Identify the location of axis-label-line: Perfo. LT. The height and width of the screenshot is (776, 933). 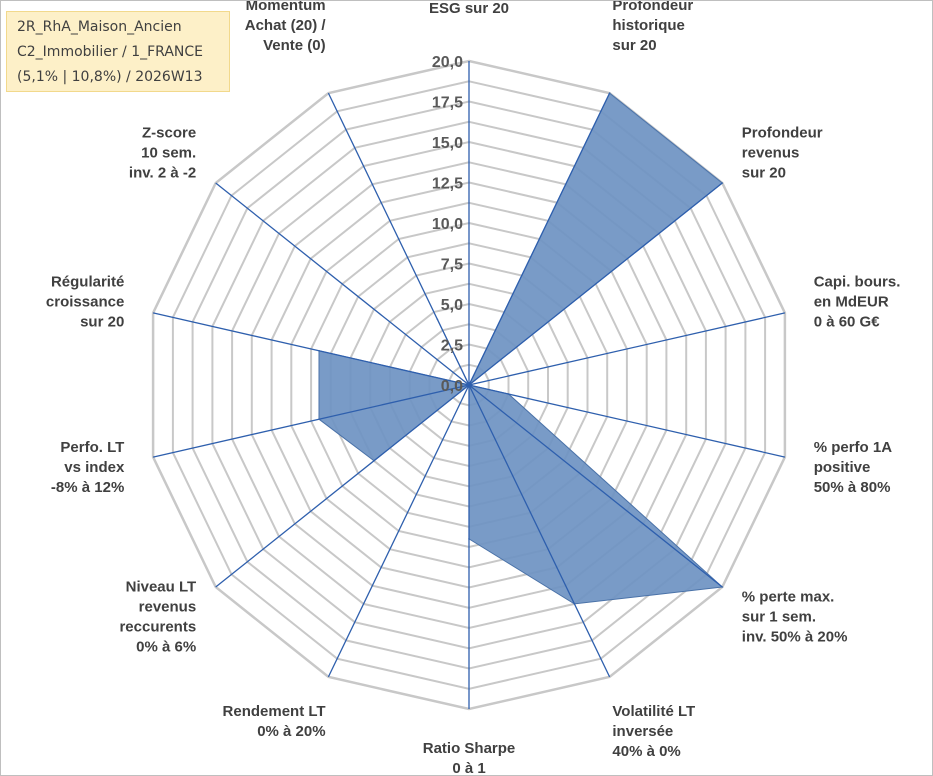
(92, 447).